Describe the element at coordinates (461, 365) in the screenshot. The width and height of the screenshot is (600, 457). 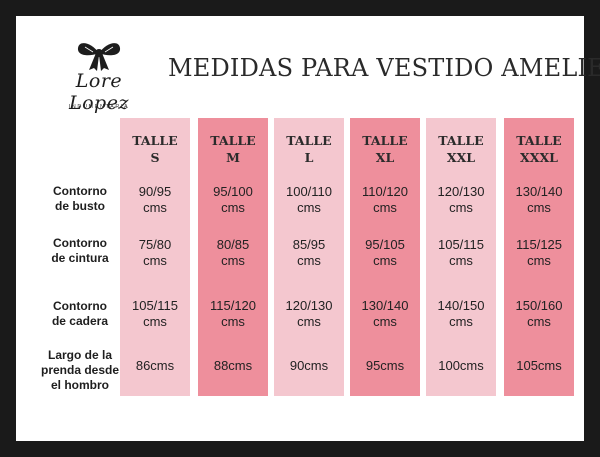
I see `largo-cell: 100cms` at that location.